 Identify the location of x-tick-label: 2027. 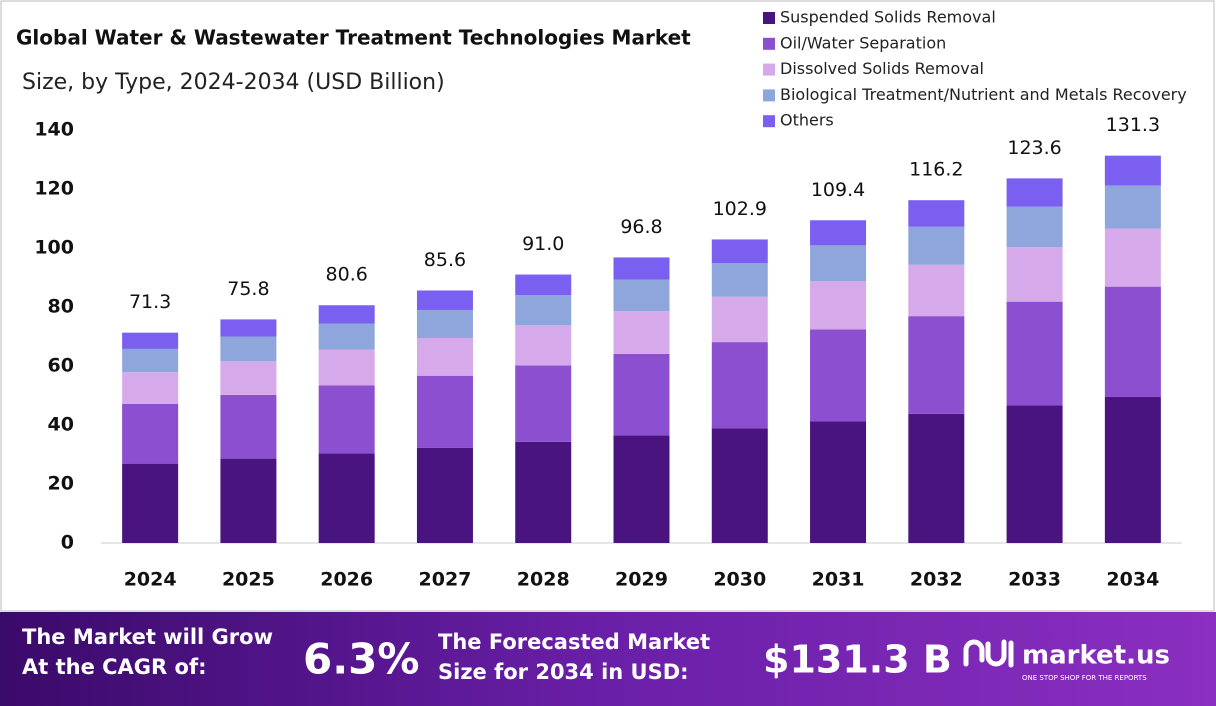
(445, 580).